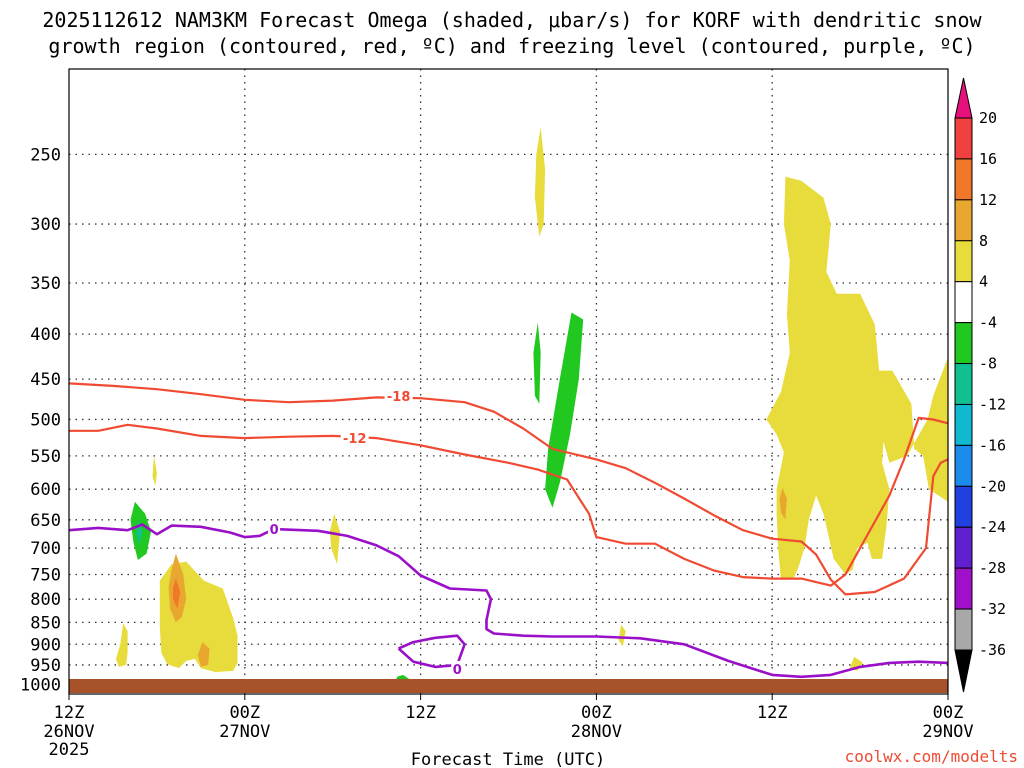 Image resolution: width=1024 pixels, height=768 pixels. I want to click on y-tick-label-350: 350, so click(45, 284).